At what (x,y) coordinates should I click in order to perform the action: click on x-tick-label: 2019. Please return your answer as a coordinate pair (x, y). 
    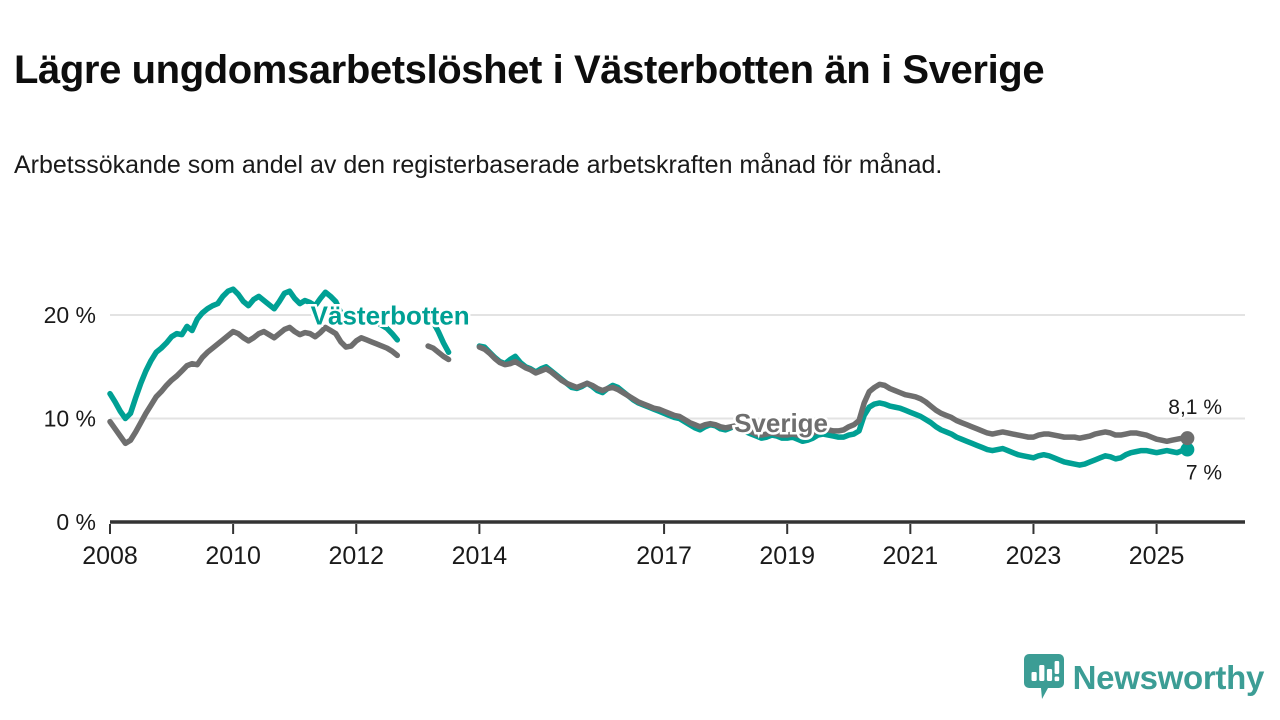
    Looking at the image, I should click on (787, 556).